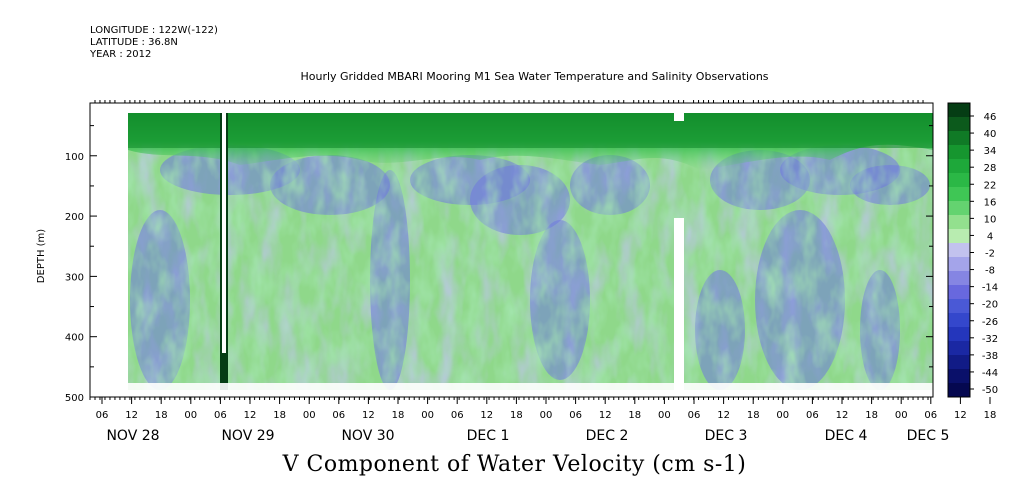 The width and height of the screenshot is (1009, 504). I want to click on x-date-label: DEC 2, so click(607, 436).